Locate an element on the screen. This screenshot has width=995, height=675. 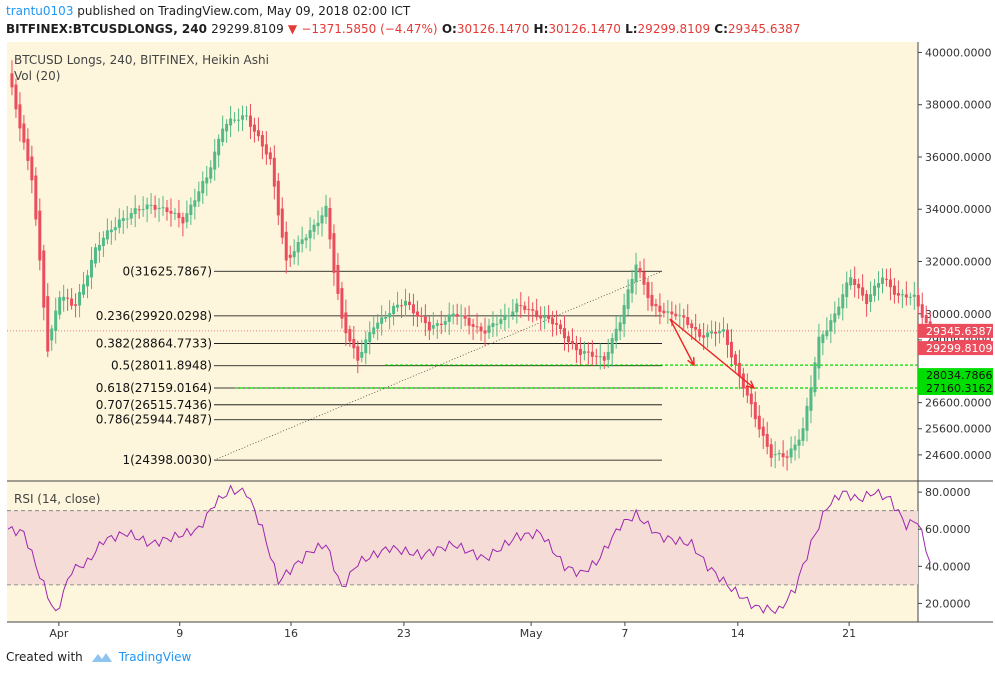
author-link: trantu0103 is located at coordinates (40, 11).